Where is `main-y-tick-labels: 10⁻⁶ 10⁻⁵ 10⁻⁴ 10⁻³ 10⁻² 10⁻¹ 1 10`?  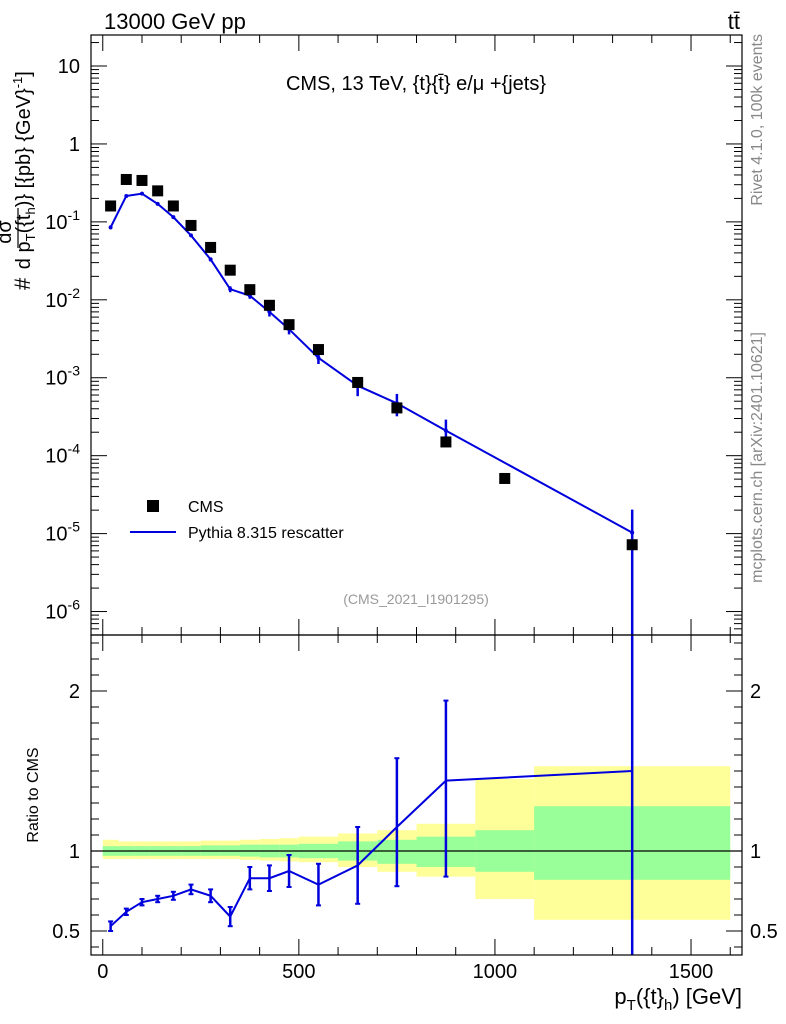
main-y-tick-labels: 10⁻⁶ 10⁻⁵ 10⁻⁴ 10⁻³ 10⁻² 10⁻¹ 1 10 is located at coordinates (62, 340).